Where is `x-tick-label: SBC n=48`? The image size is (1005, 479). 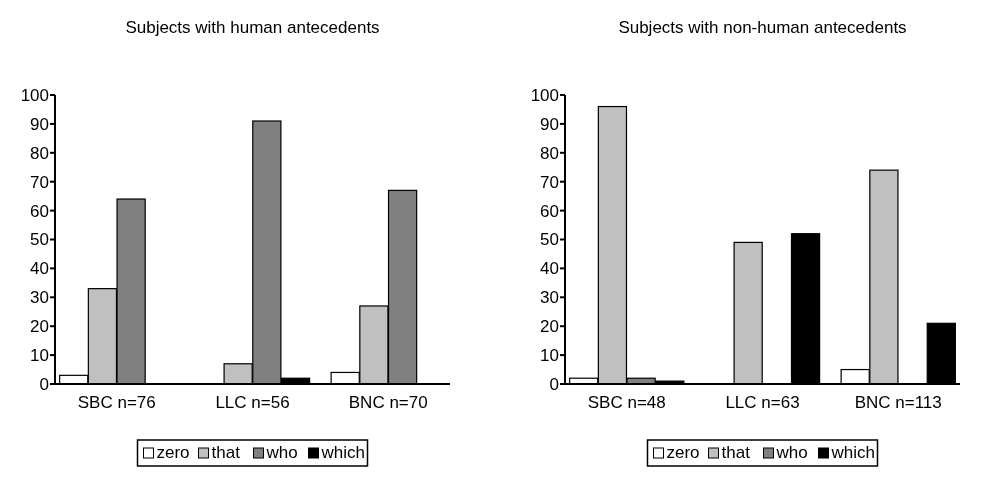
x-tick-label: SBC n=48 is located at coordinates (626, 402).